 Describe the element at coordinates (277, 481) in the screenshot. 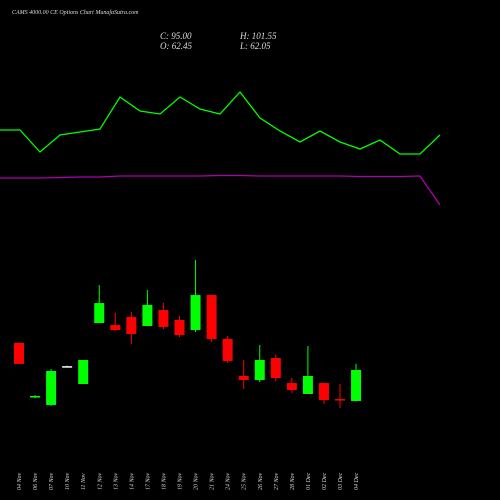

I see `x-tick-label: 27 Nov` at that location.